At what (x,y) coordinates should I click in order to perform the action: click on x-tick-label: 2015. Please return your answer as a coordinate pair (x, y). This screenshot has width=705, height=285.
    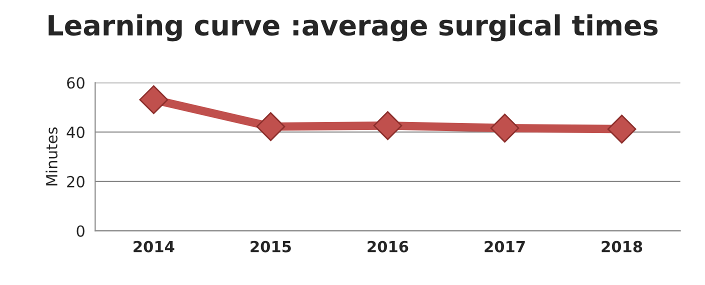
    Looking at the image, I should click on (270, 246).